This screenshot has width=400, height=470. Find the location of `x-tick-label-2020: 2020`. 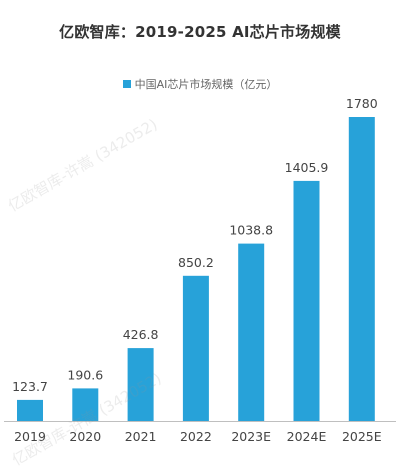

x-tick-label-2020: 2020 is located at coordinates (85, 436).